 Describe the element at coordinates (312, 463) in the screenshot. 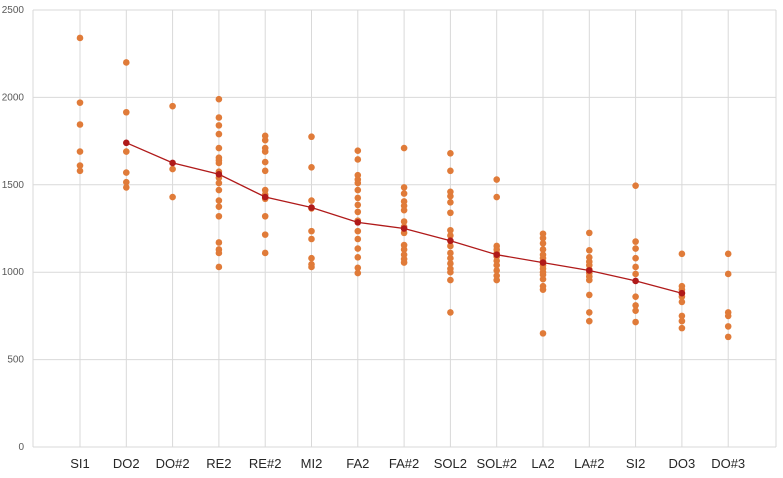

I see `x-tick-label: MI2` at that location.